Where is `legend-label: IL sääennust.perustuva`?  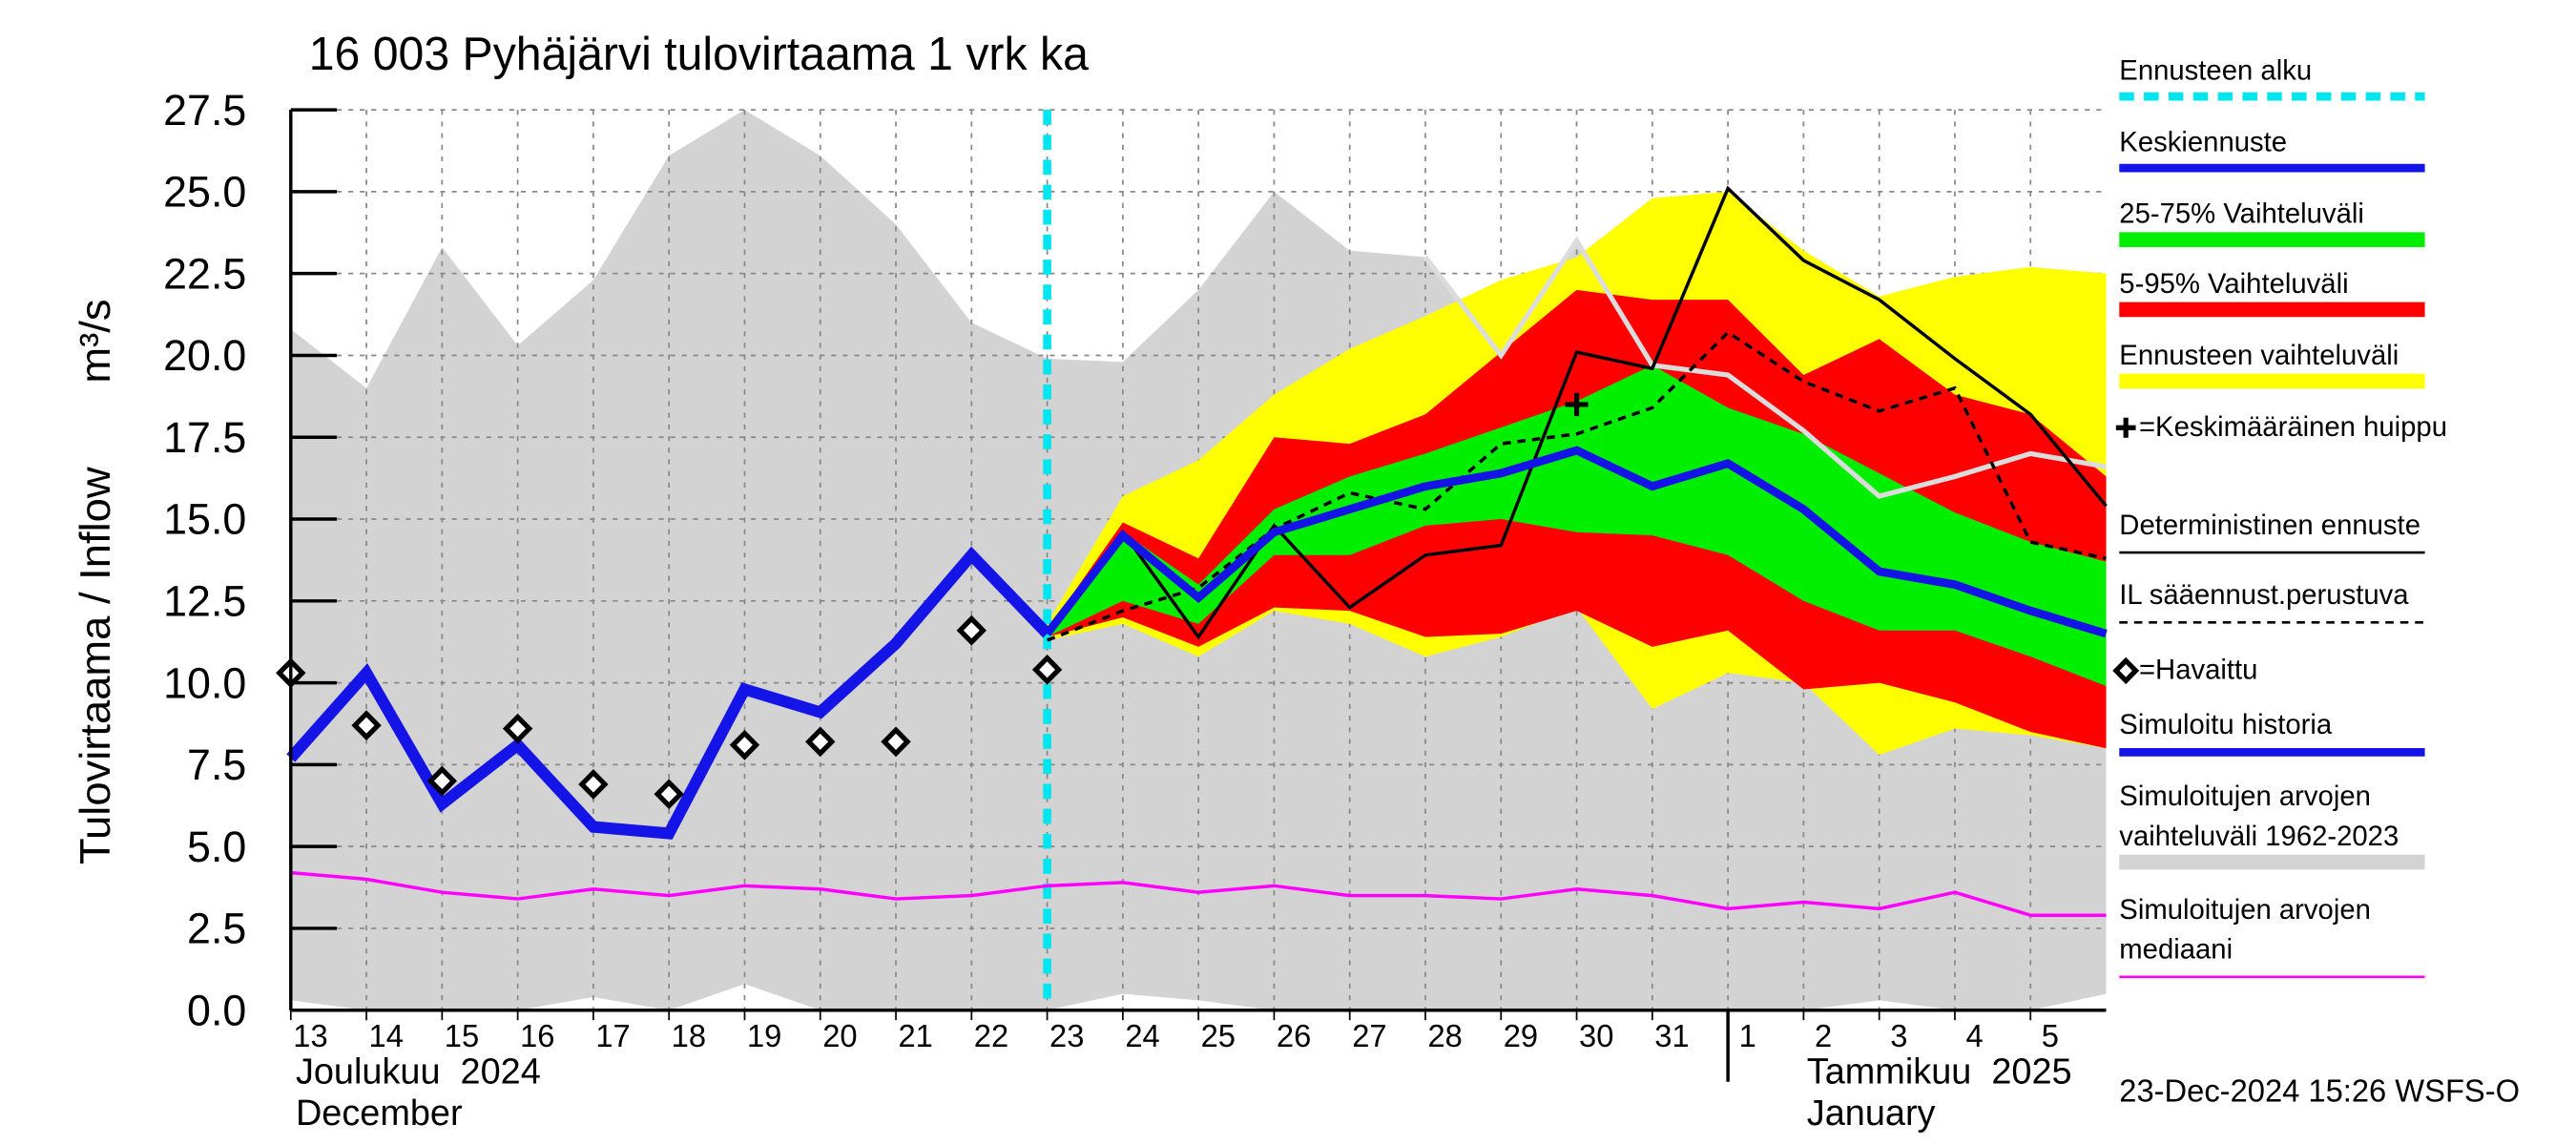 legend-label: IL sääennust.perustuva is located at coordinates (2264, 595).